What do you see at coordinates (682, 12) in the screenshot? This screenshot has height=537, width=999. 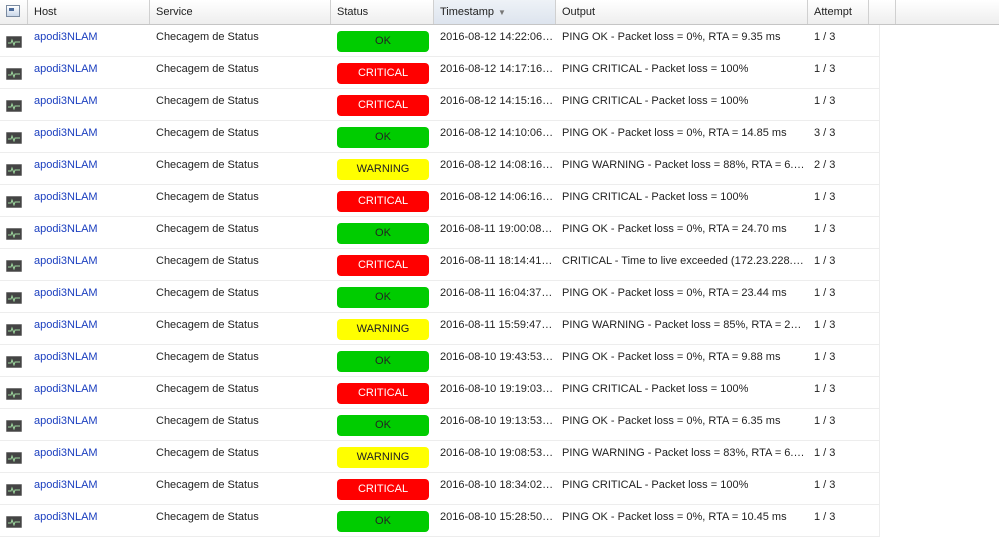 I see `column-header-output: Output` at bounding box center [682, 12].